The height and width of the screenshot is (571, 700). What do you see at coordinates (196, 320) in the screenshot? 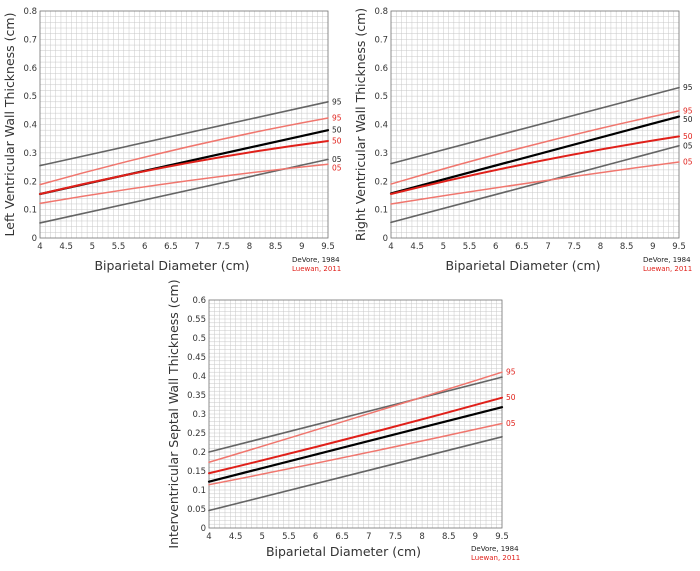
I see `y-tick-label: 0.55` at bounding box center [196, 320].